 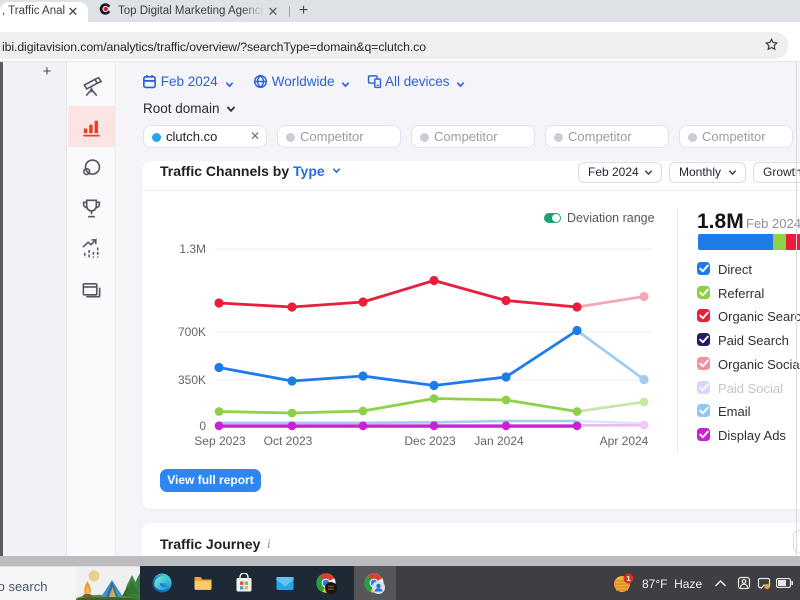 What do you see at coordinates (202, 426) in the screenshot?
I see `svg-text: 0` at bounding box center [202, 426].